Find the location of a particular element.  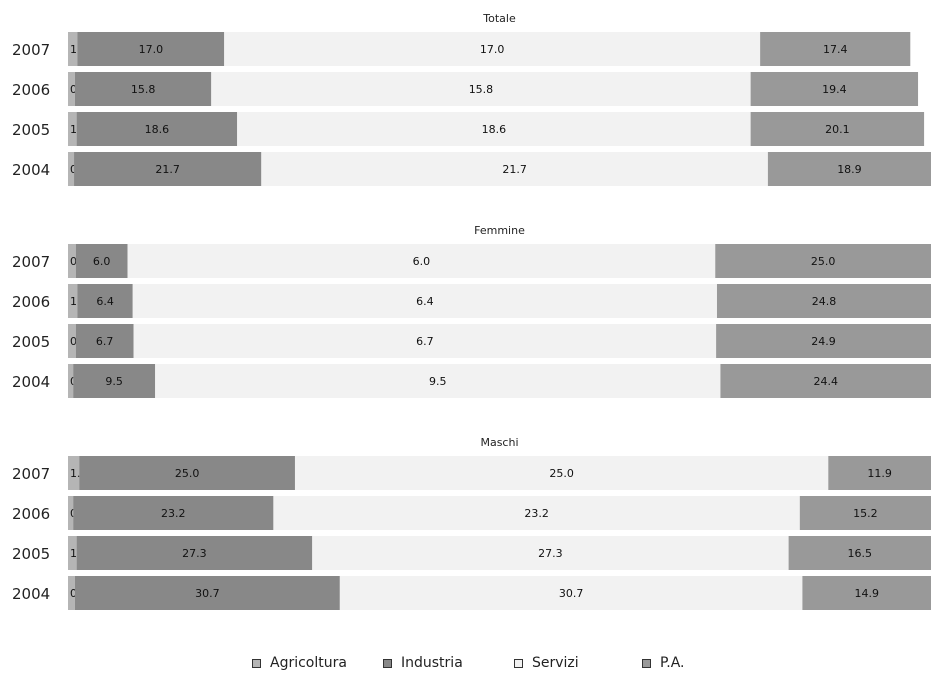

legend-label-servizi: Servizi is located at coordinates (555, 663).